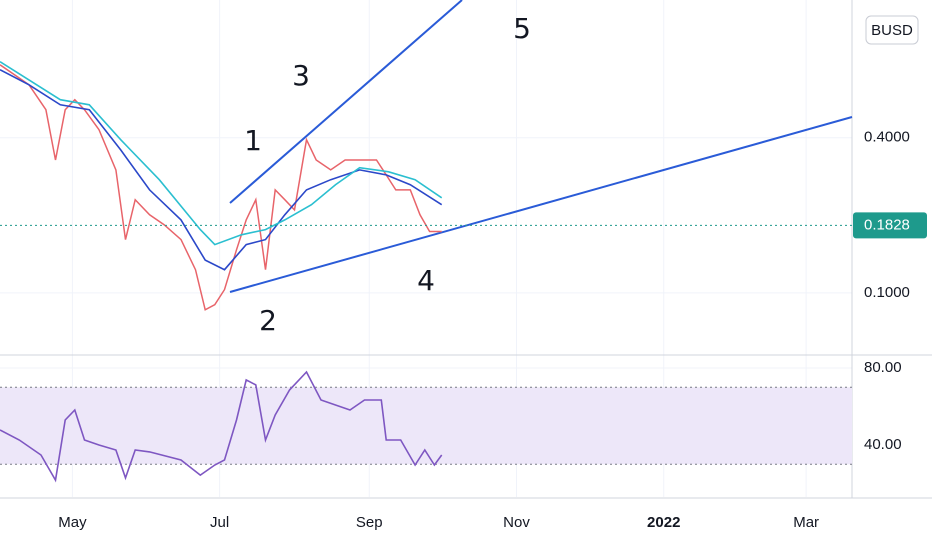 Image resolution: width=932 pixels, height=550 pixels. What do you see at coordinates (522, 28) in the screenshot?
I see `wave-label: 5` at bounding box center [522, 28].